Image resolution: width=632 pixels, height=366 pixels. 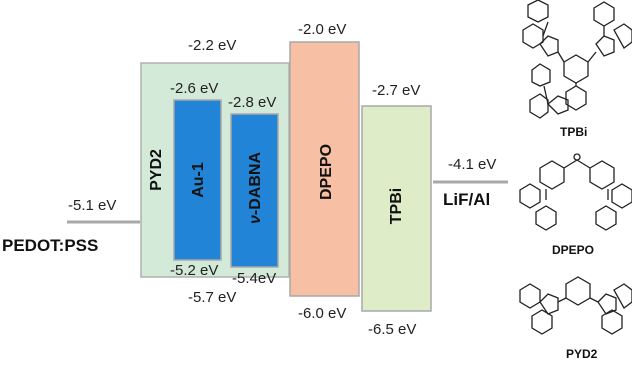 I want to click on tpbi-homo-label: -6.5 eV, so click(x=392, y=329).